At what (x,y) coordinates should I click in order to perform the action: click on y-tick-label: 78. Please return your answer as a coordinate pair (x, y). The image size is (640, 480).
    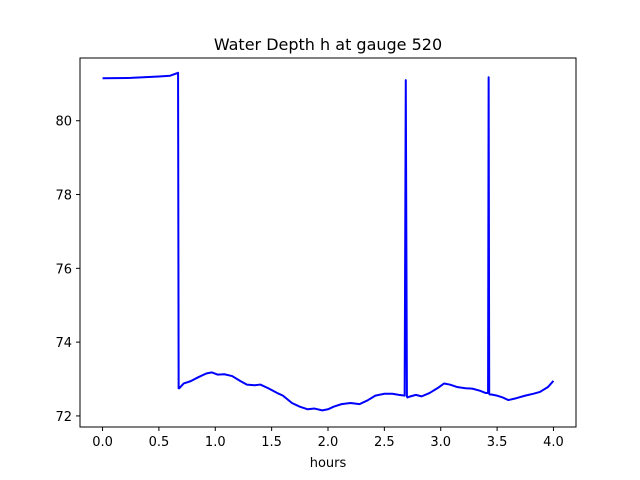
    Looking at the image, I should click on (63, 196).